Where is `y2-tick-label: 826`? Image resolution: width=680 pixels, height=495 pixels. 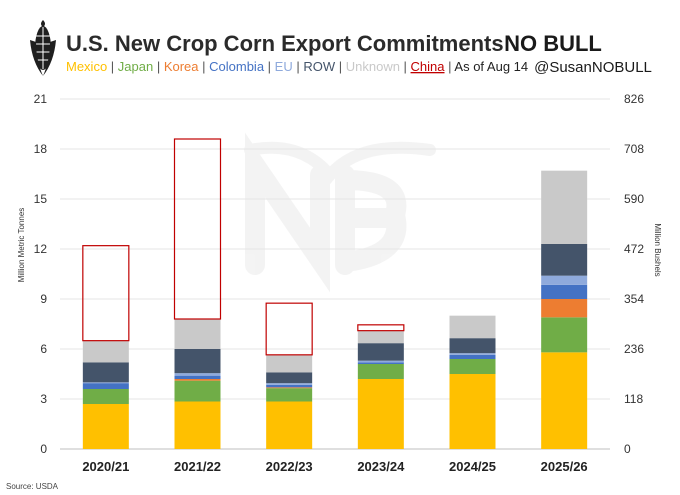
y2-tick-label: 826 is located at coordinates (634, 99).